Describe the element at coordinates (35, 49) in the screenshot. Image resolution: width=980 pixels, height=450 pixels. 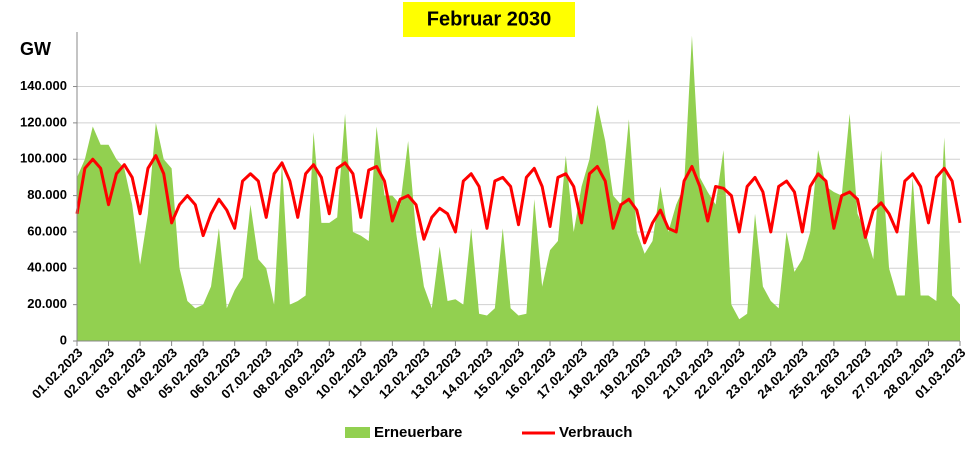
I see `y-axis-label: GW` at that location.